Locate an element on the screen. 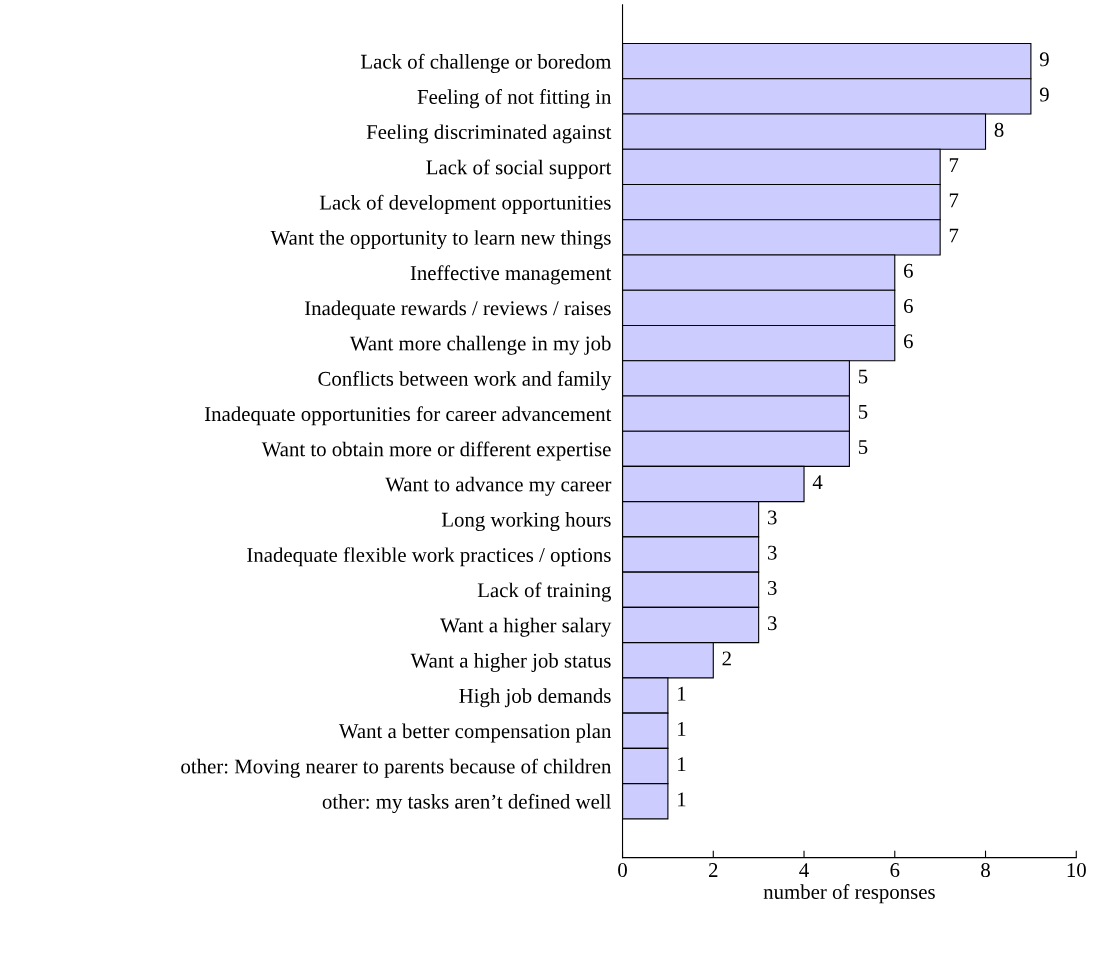 The image size is (1096, 955). y-tick-label: Want a higher salary is located at coordinates (526, 627).